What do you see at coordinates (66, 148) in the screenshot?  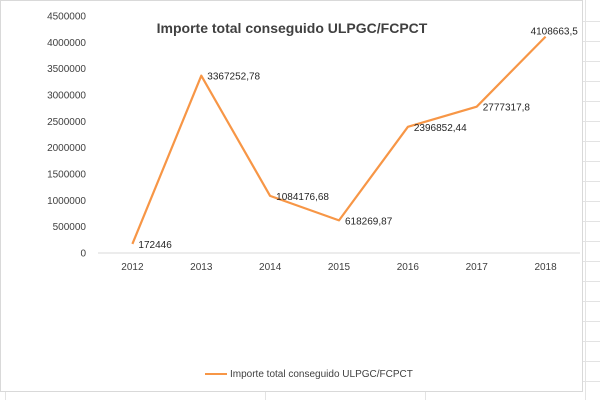 I see `y-tick-label: 2000000` at bounding box center [66, 148].